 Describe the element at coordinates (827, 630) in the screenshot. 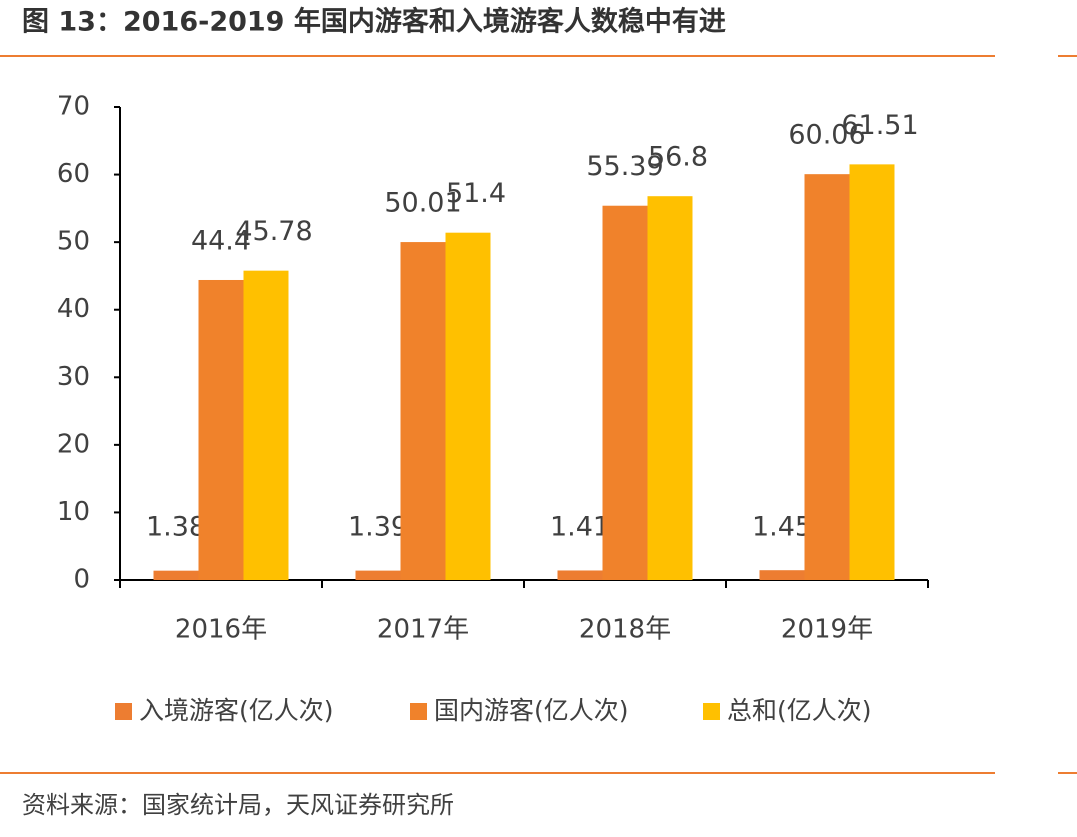

I see `x-tick-label: 2019年` at that location.